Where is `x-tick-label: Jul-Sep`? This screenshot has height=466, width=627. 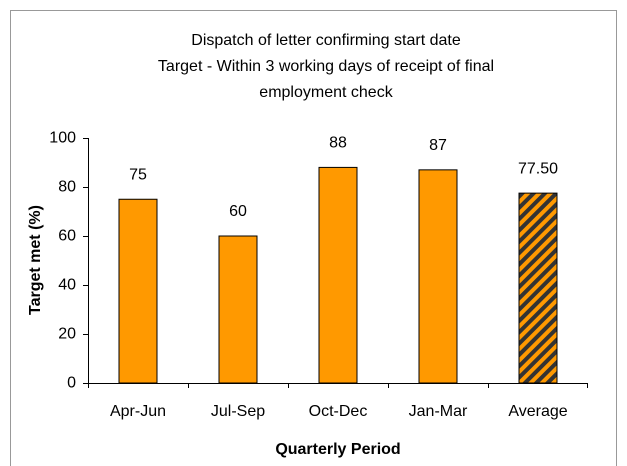
x-tick-label: Jul-Sep is located at coordinates (238, 411).